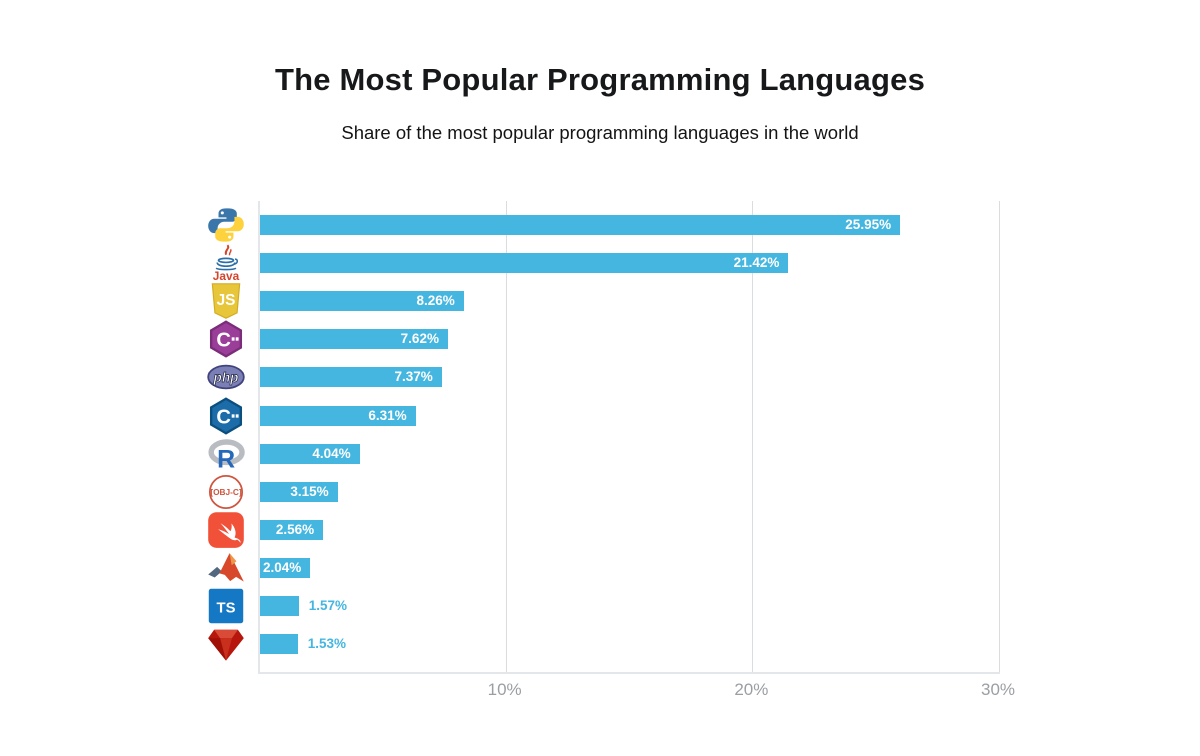  Describe the element at coordinates (435, 301) in the screenshot. I see `bar-value-label-javascript: 8.26%` at that location.